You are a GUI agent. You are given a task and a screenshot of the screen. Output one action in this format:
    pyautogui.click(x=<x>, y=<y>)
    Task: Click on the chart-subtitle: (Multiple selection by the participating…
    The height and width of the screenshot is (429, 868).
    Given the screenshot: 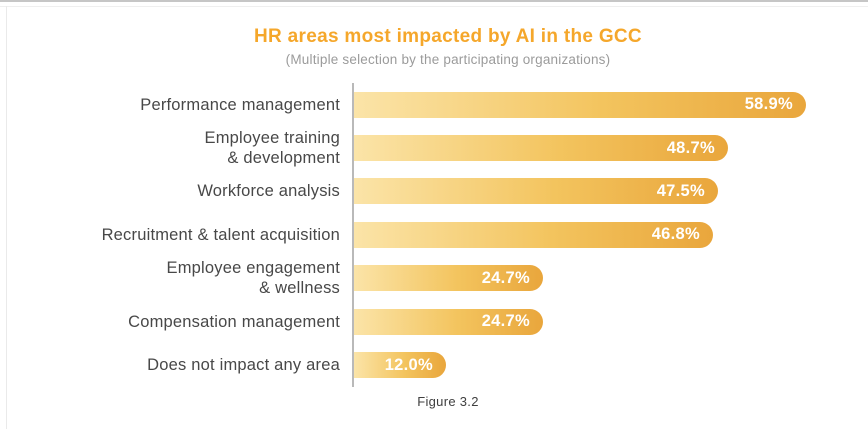 What is the action you would take?
    pyautogui.click(x=448, y=59)
    